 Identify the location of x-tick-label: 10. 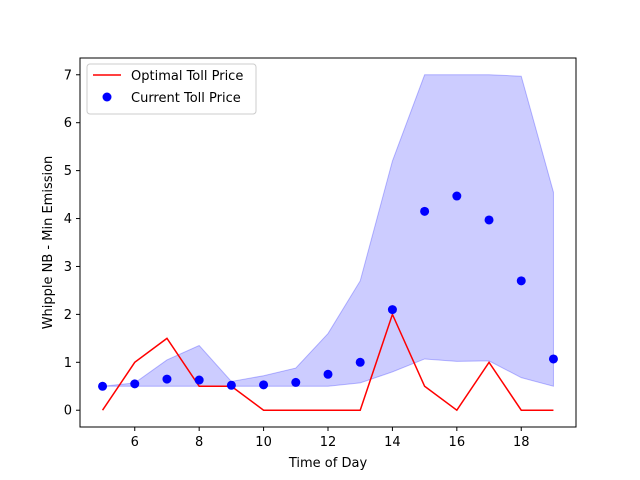
(263, 442).